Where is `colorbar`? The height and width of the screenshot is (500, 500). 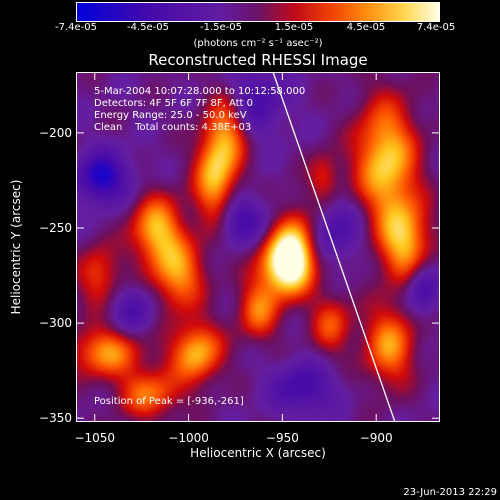
colorbar is located at coordinates (258, 12).